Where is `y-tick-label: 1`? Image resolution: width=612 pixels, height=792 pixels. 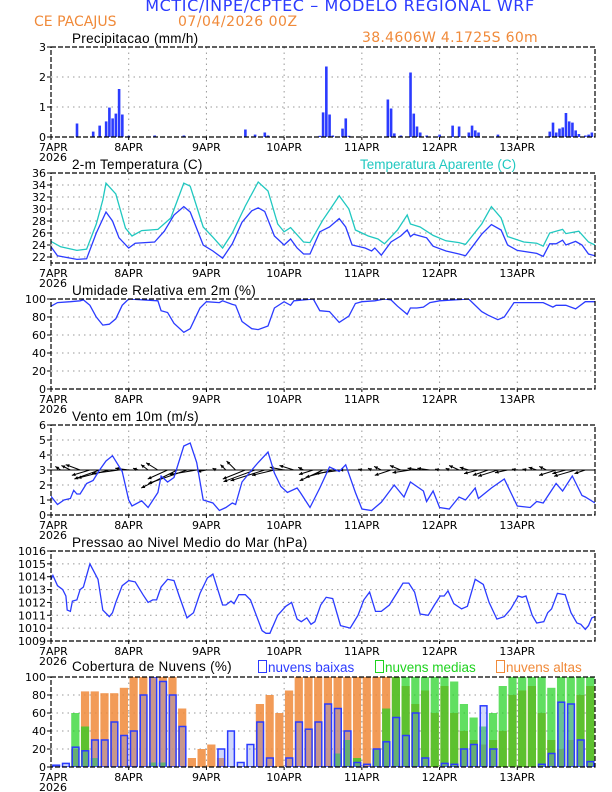
y-tick-label: 1 is located at coordinates (42, 107).